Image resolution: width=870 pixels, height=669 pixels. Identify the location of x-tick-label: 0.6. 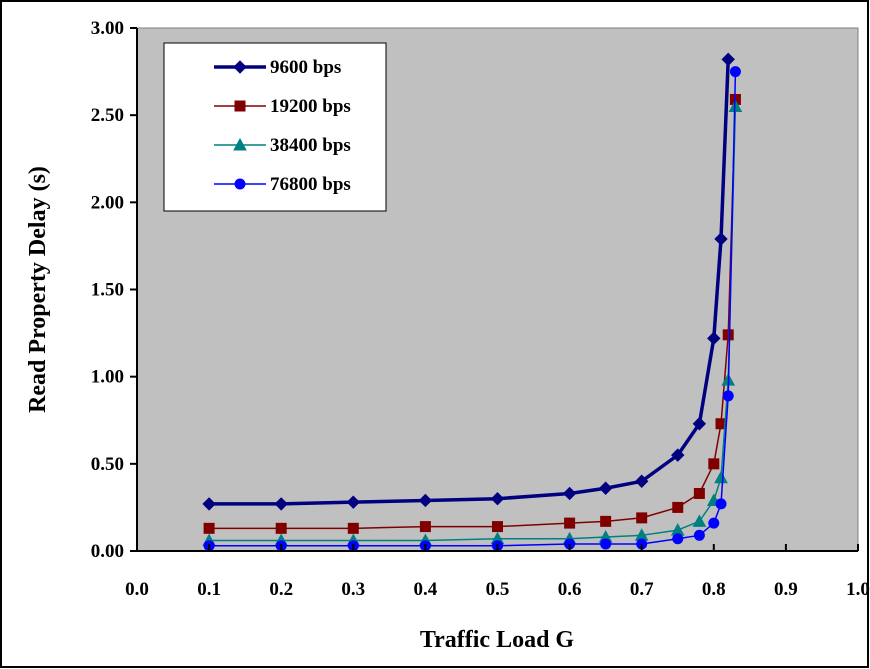
(570, 589).